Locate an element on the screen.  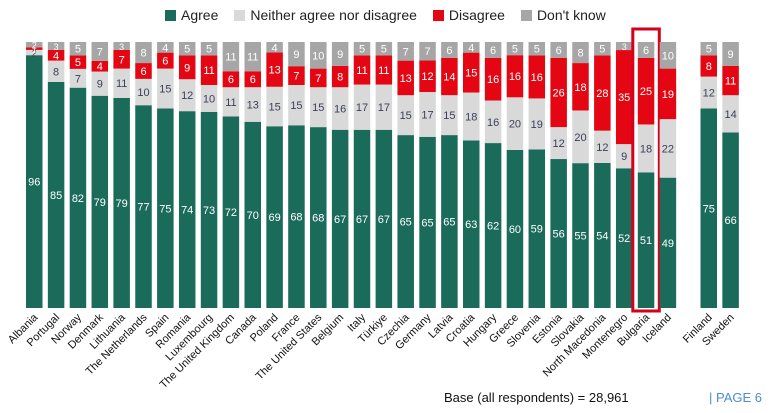
bar-segment-dontknow-montenegro is located at coordinates (624, 46).